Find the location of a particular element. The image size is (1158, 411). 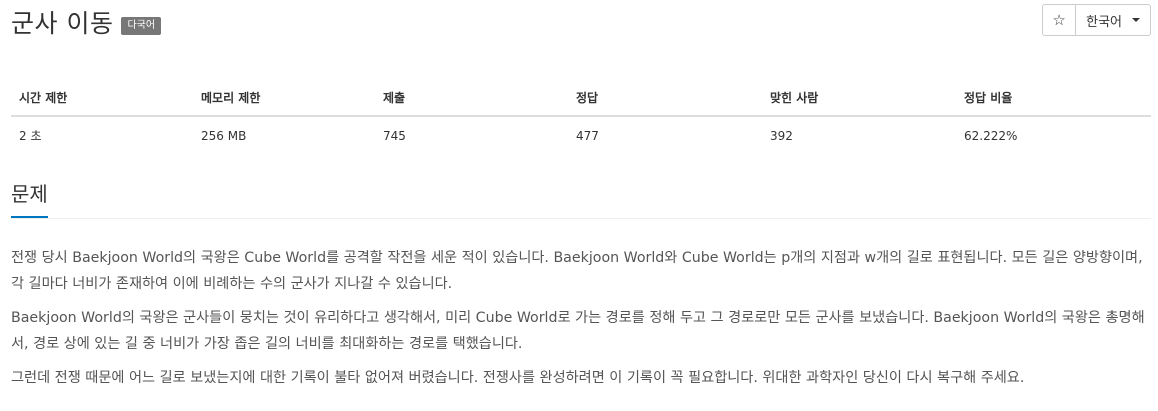

toolbar: ☆ 한국어 is located at coordinates (1096, 20).